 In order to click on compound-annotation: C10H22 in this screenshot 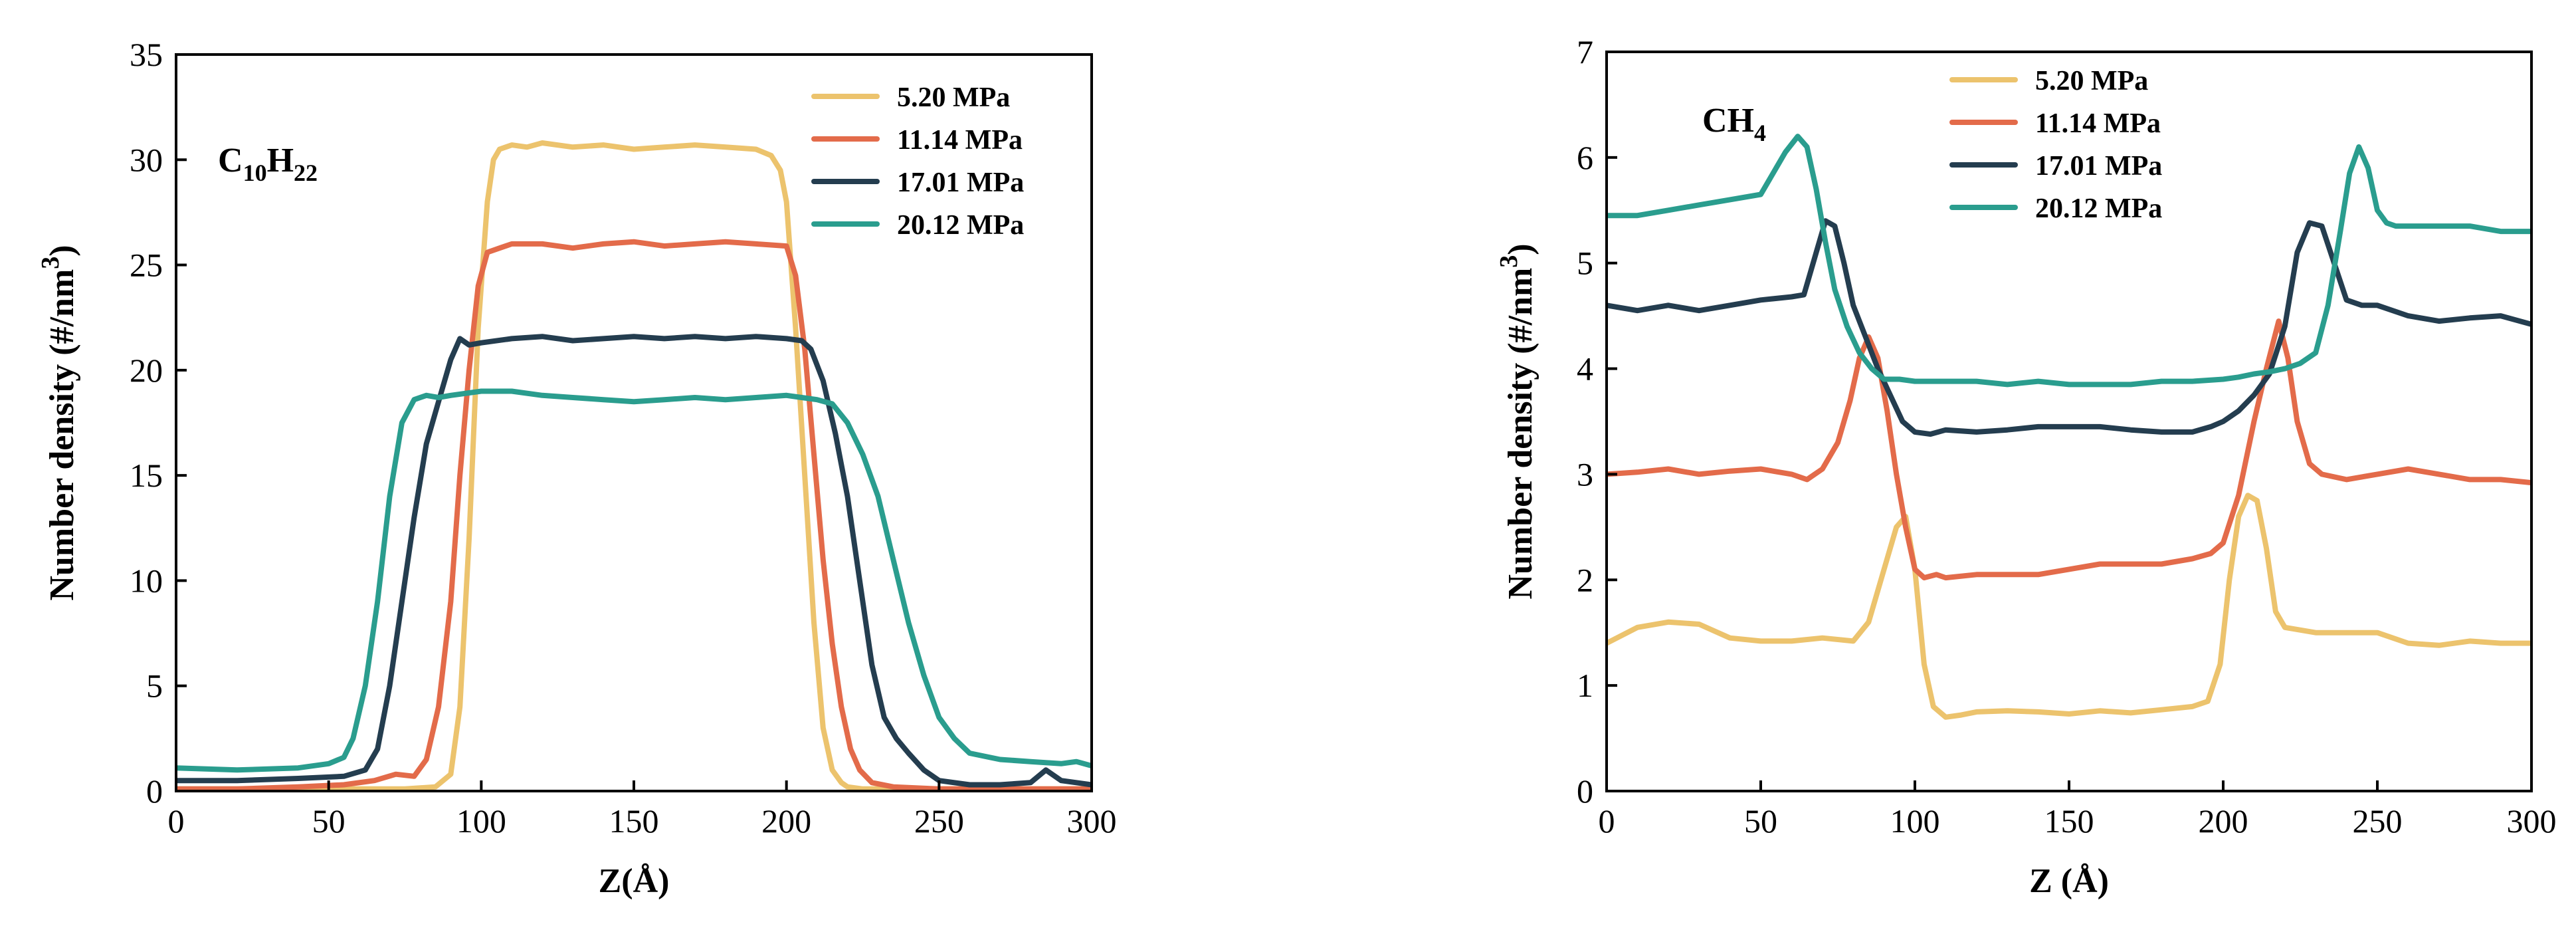, I will do `click(268, 164)`.